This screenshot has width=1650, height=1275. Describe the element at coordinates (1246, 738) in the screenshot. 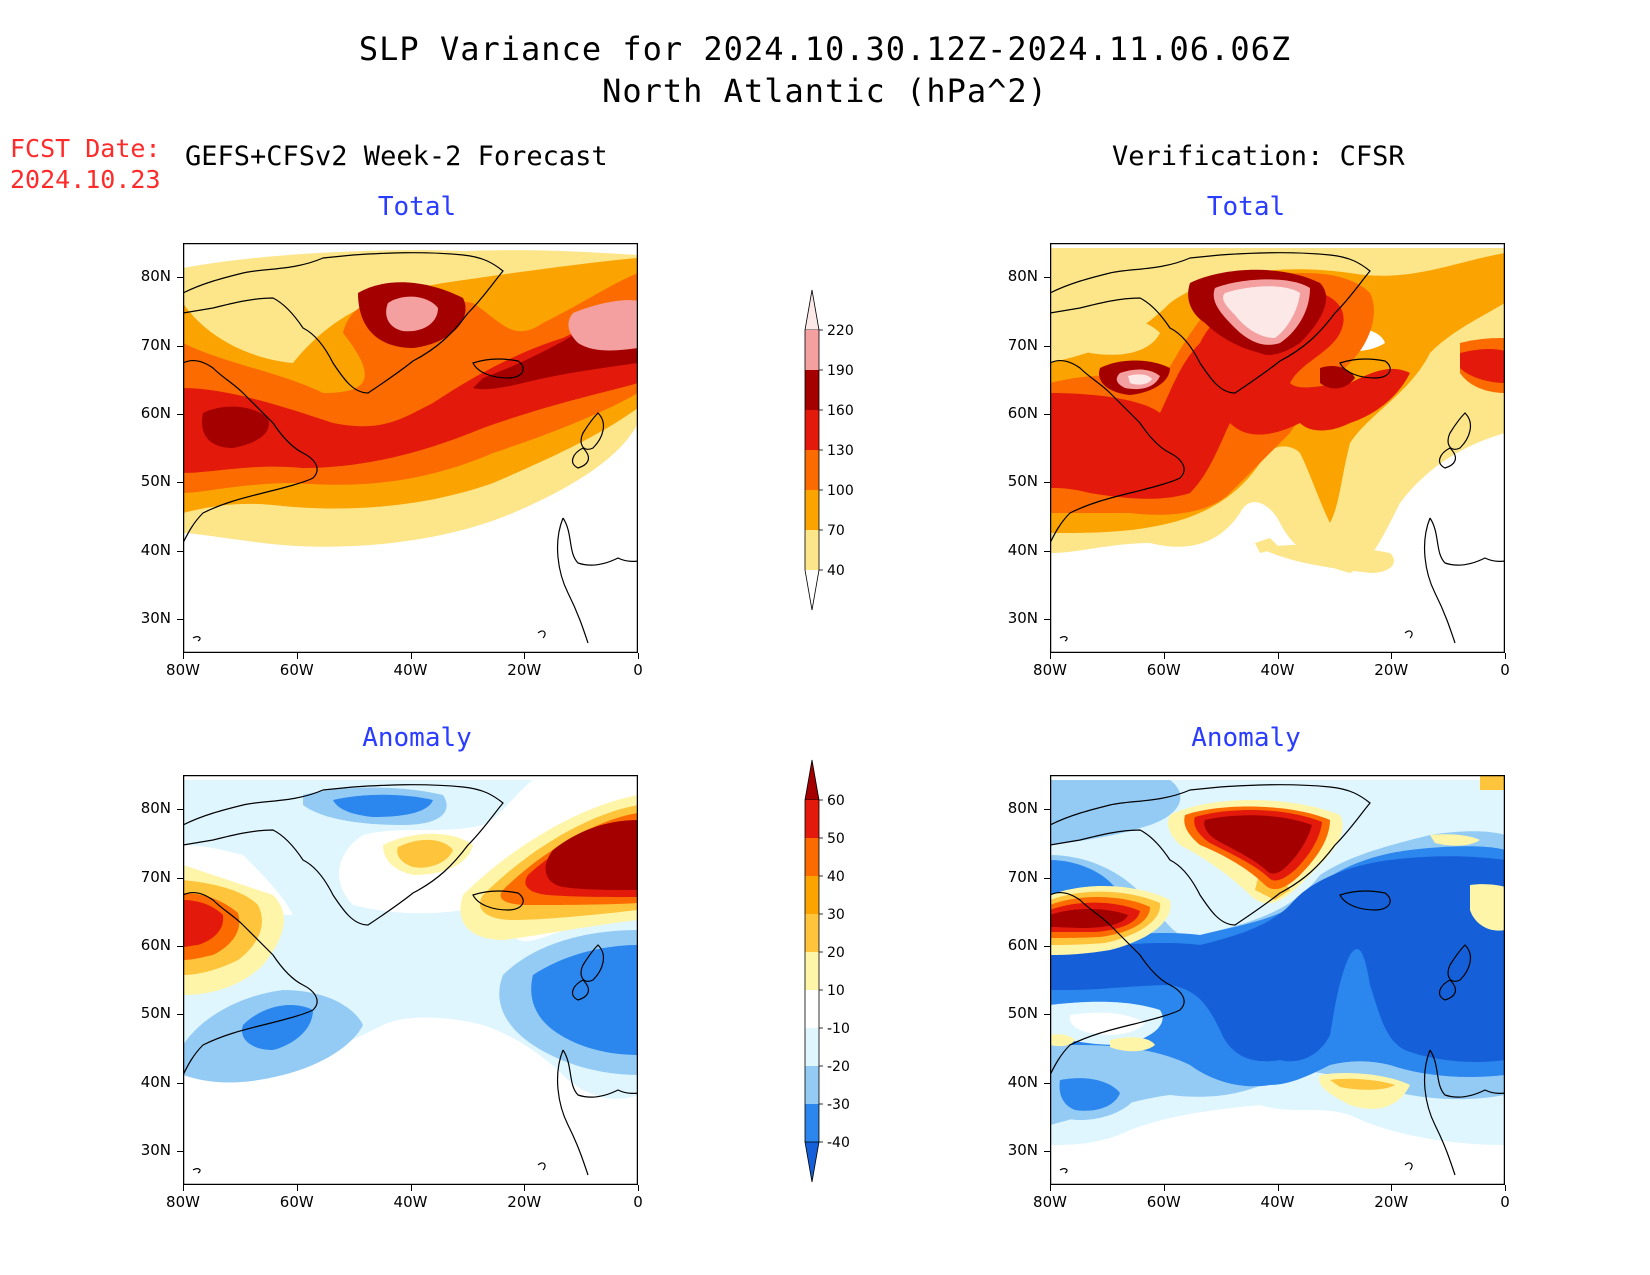

I see `panel-title-verification-anomaly: Anomaly` at that location.